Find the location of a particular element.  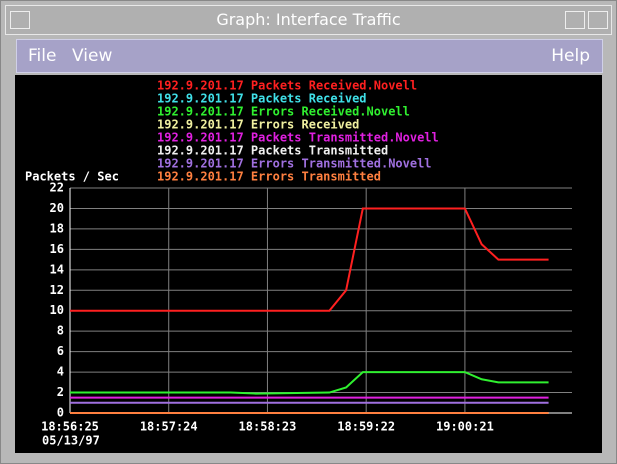

x-tick-label: 18:58:23 is located at coordinates (268, 427).